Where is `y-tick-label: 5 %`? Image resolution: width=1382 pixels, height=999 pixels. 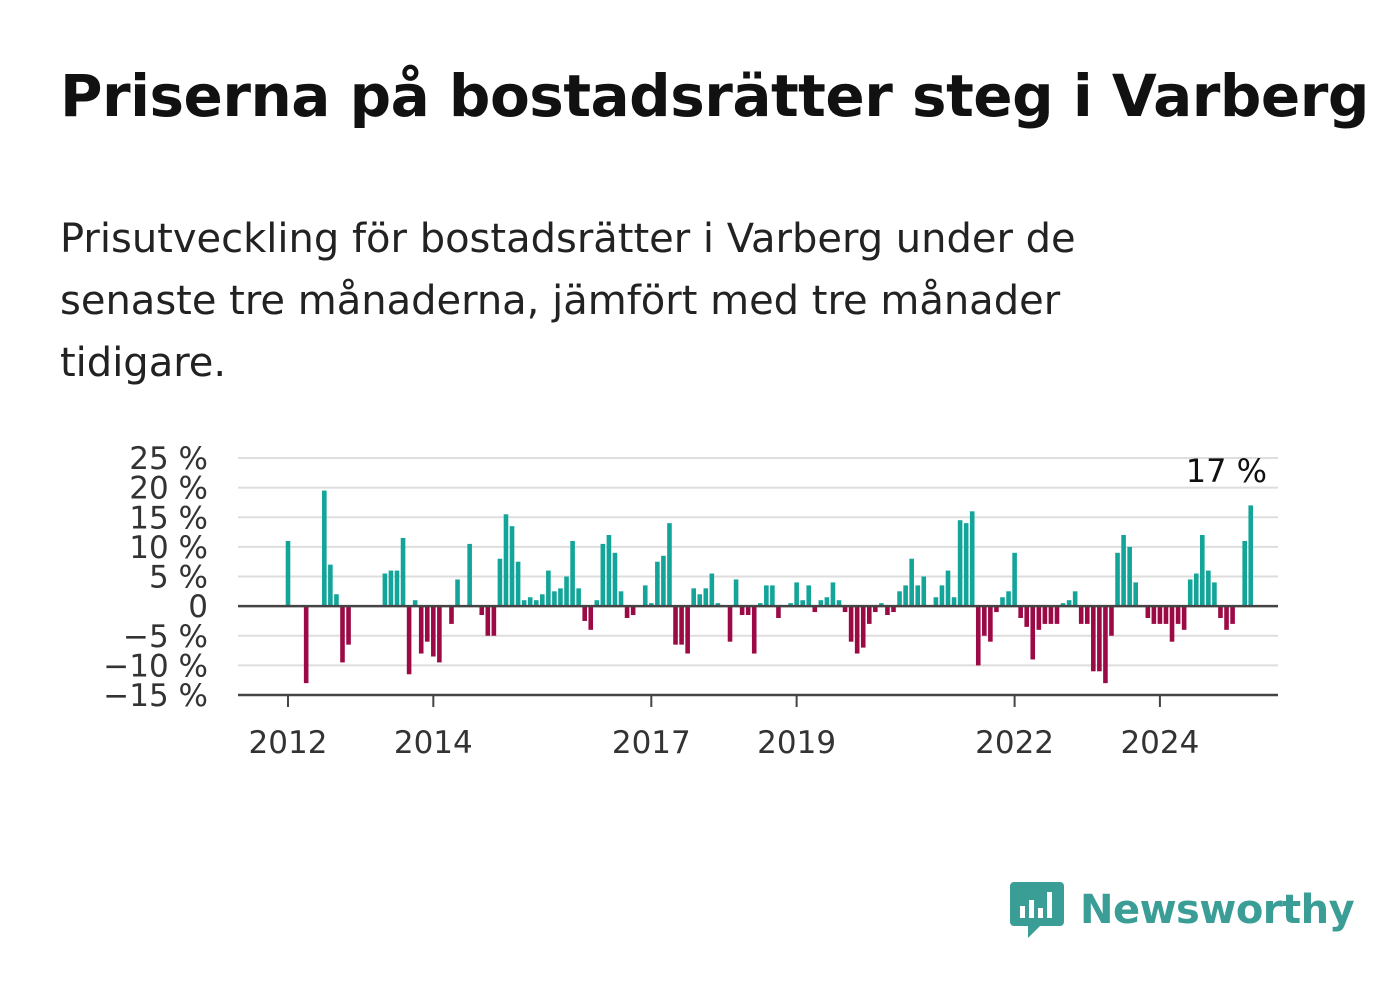 y-tick-label: 5 % is located at coordinates (178, 578).